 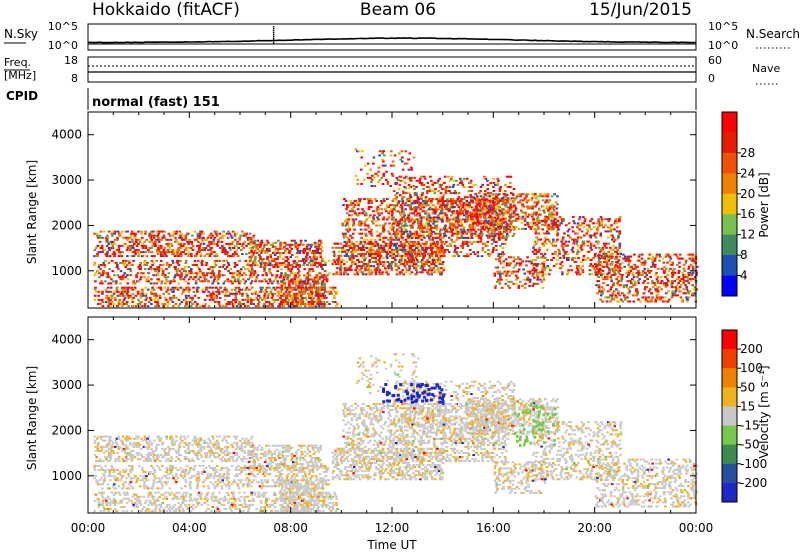 I want to click on noise-search-dot, so click(x=273, y=37).